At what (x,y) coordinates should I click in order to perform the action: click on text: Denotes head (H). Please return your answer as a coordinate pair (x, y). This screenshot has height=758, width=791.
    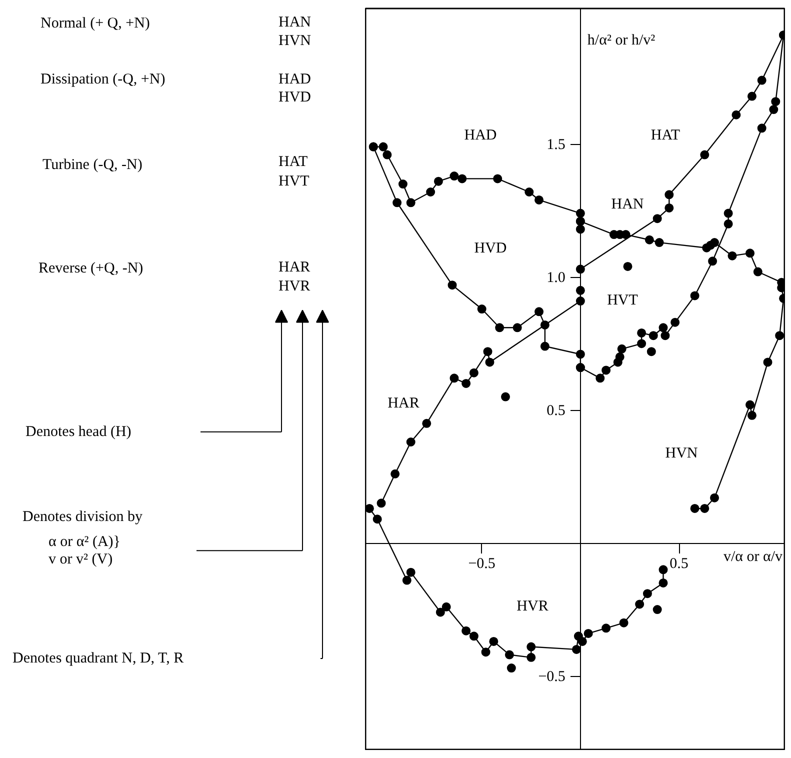
    Looking at the image, I should click on (79, 432).